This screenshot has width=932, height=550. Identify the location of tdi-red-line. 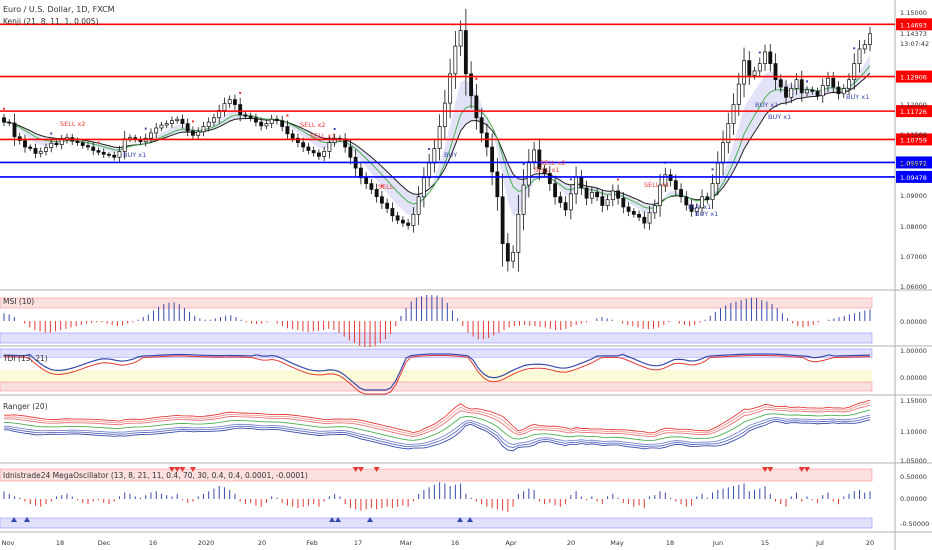
(437, 375).